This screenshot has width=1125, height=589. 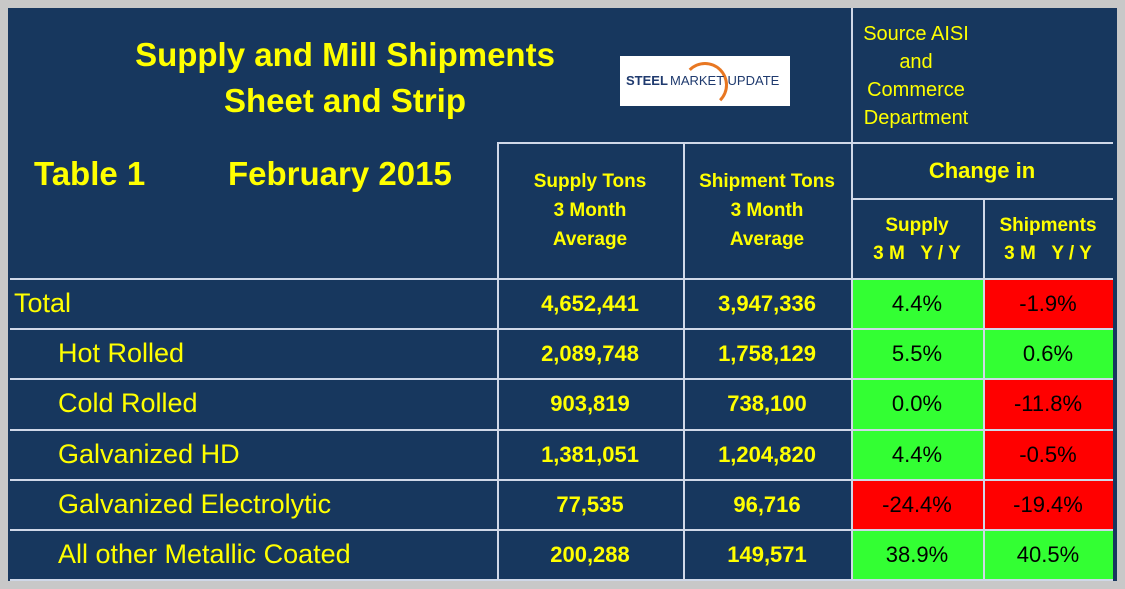 What do you see at coordinates (90, 173) in the screenshot?
I see `table-label: Table 1` at bounding box center [90, 173].